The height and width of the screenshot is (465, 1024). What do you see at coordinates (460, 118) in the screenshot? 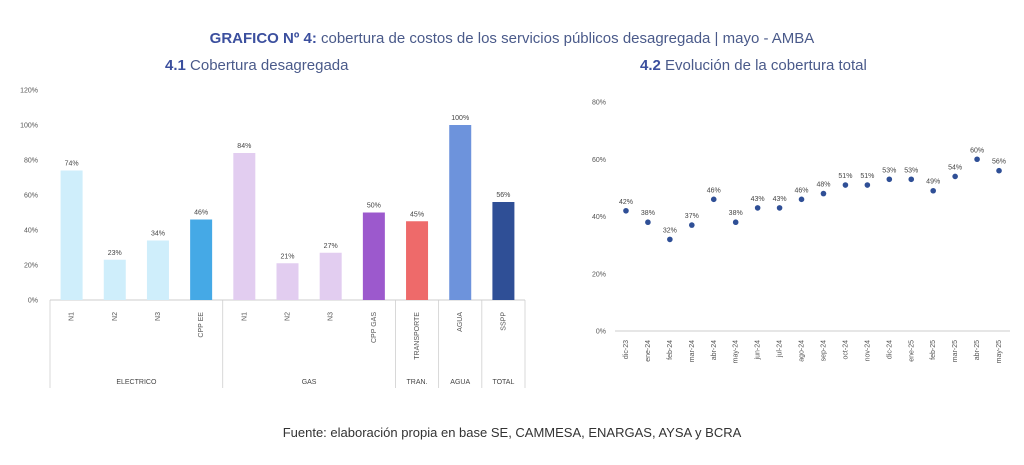
I see `bar-value-label: 100%` at bounding box center [460, 118].